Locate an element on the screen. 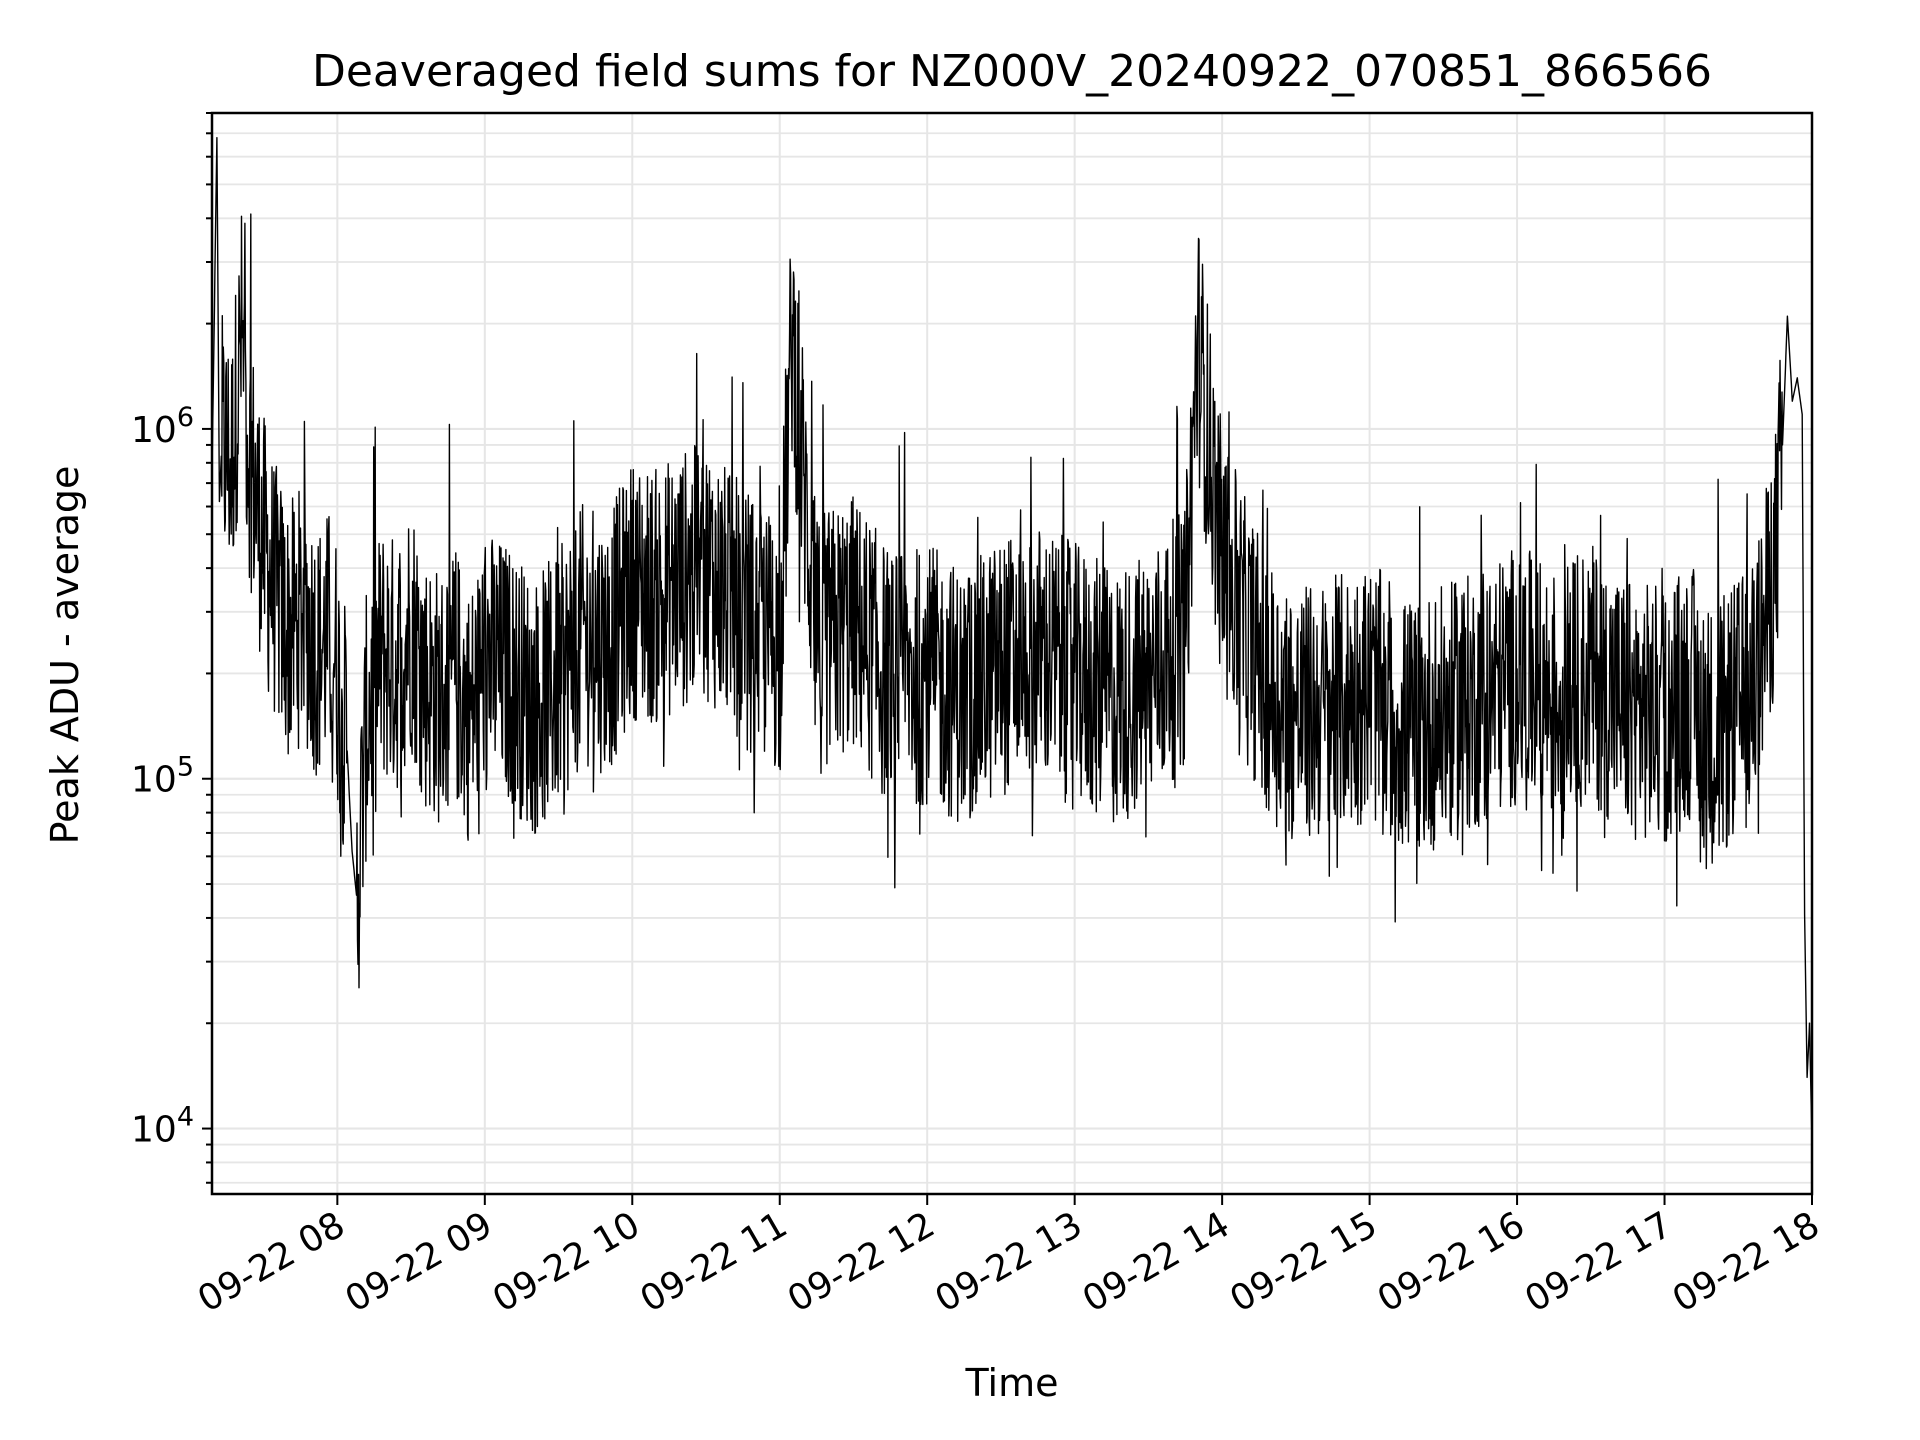 Image resolution: width=1920 pixels, height=1440 pixels. y-tick-label: 10⁵ is located at coordinates (162, 776).